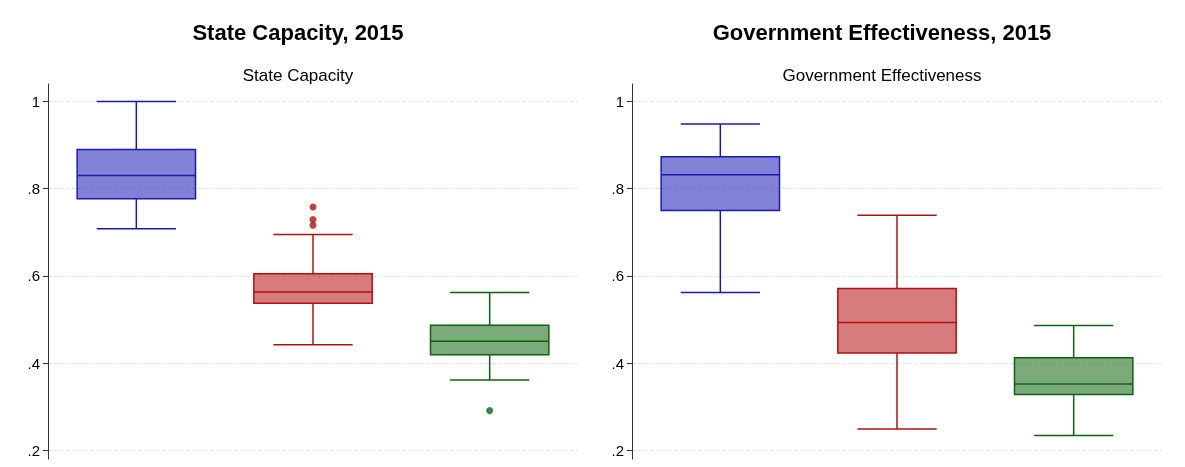  Describe the element at coordinates (882, 75) in the screenshot. I see `chart-subtitle: Government Effectiveness` at that location.